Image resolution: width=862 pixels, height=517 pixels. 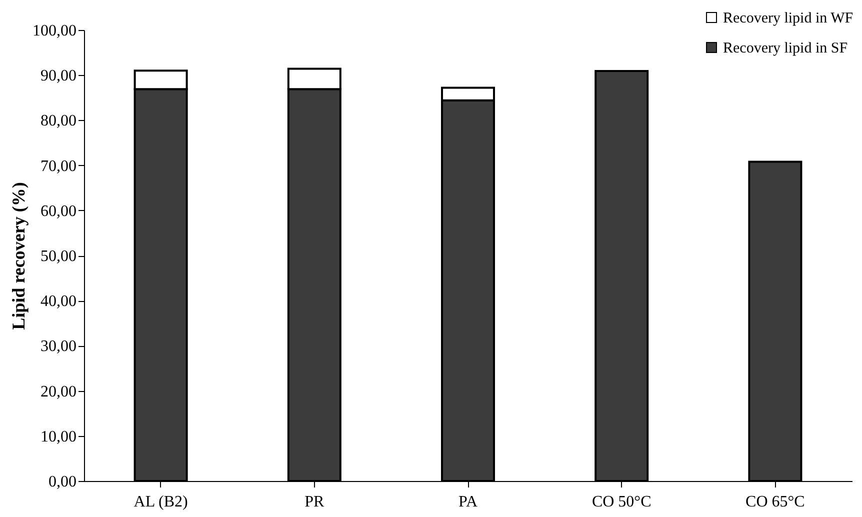 What do you see at coordinates (58, 166) in the screenshot?
I see `y-tick-label: 70,00` at bounding box center [58, 166].